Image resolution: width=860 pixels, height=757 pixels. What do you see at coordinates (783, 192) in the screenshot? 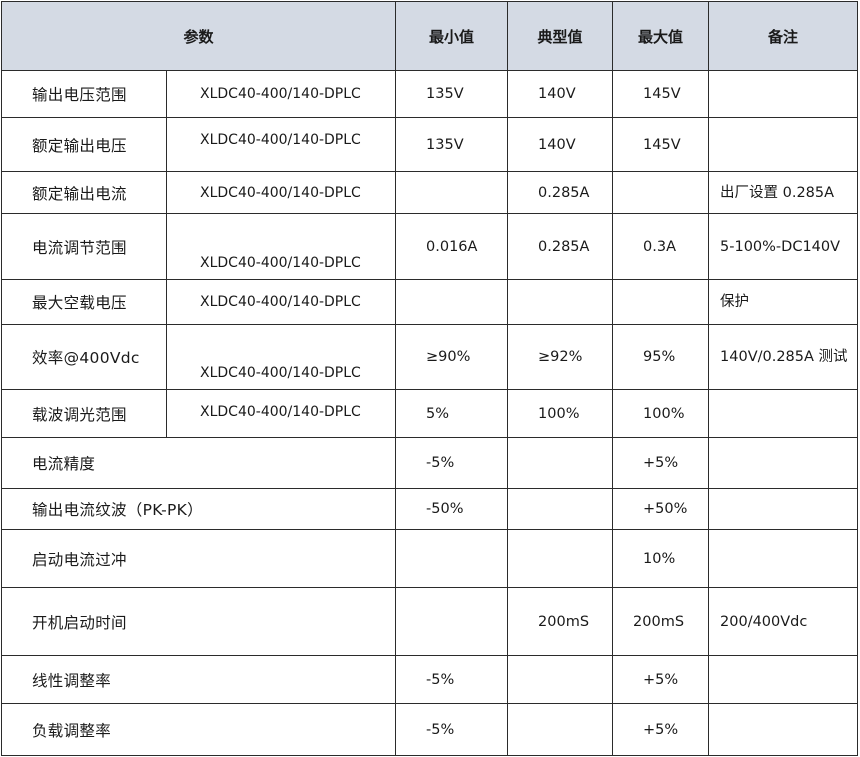
I see `note-value: 出厂设置 0.285A` at bounding box center [783, 192].